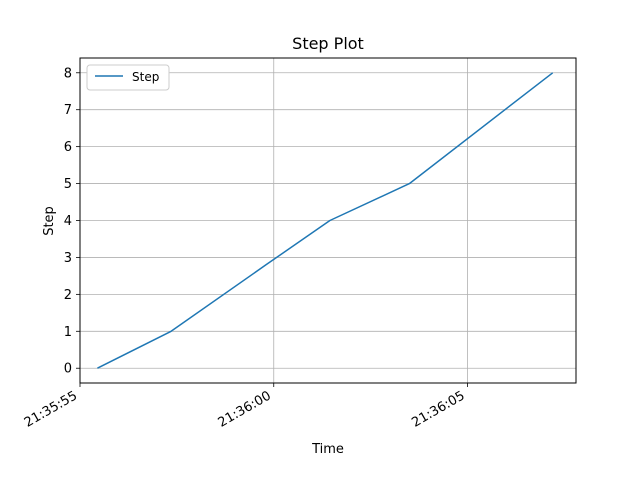  Describe the element at coordinates (68, 184) in the screenshot. I see `y-tick-label: 5` at that location.